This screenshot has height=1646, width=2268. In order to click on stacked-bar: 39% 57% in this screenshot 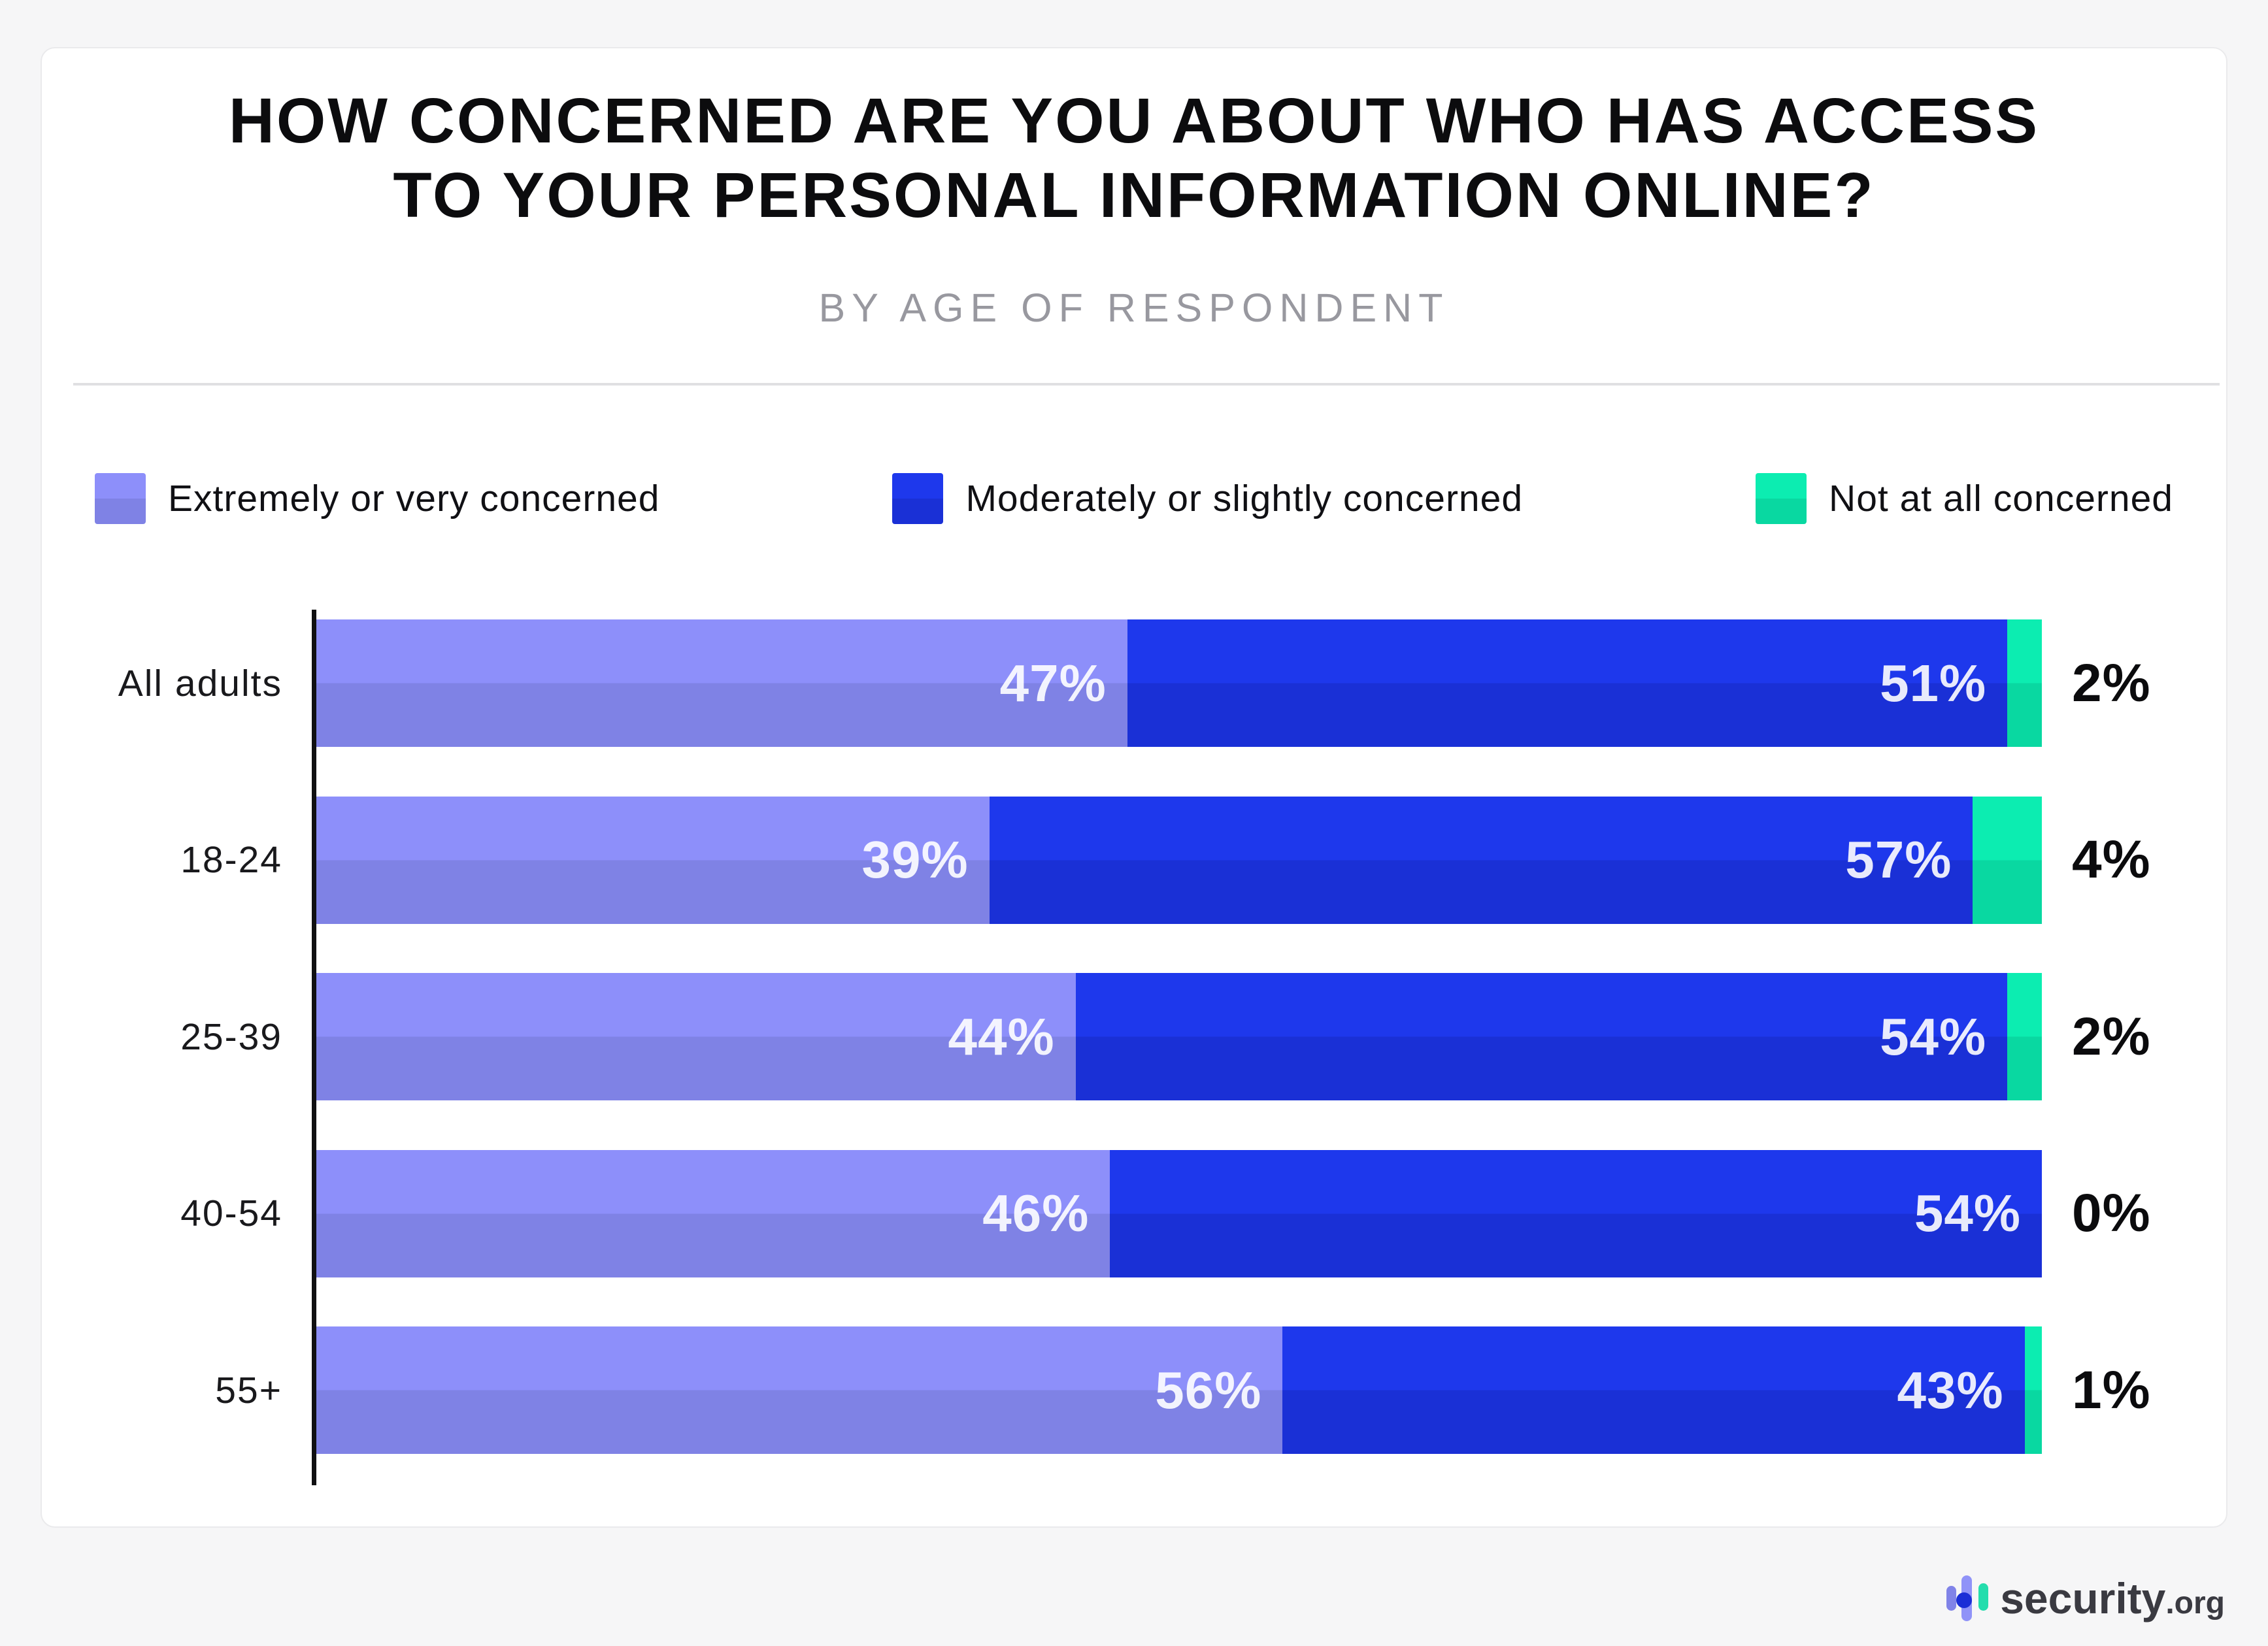, I will do `click(1179, 860)`.